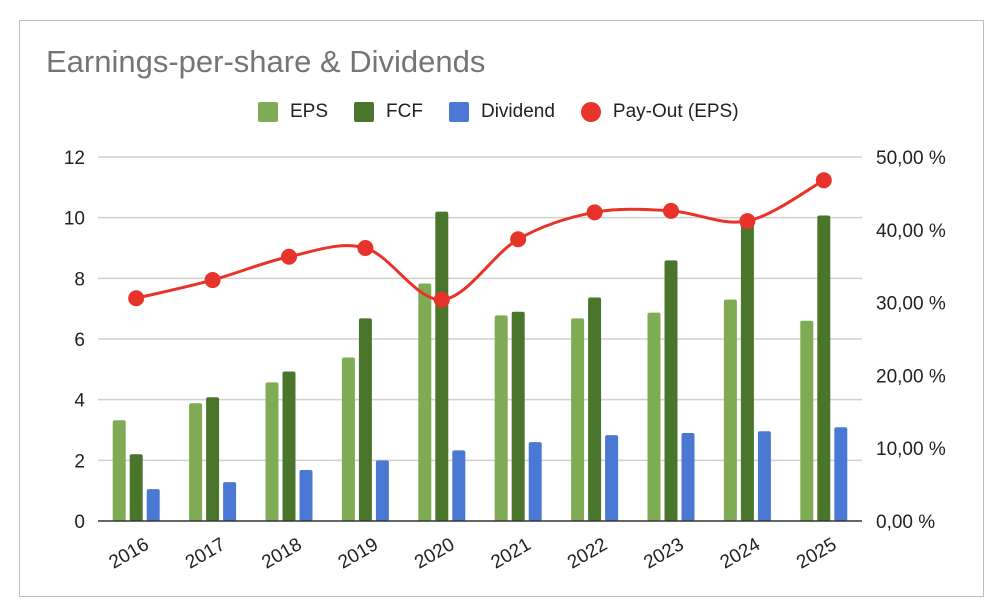 The image size is (1006, 612). I want to click on y2-tick-label: 40,00 %, so click(911, 231).